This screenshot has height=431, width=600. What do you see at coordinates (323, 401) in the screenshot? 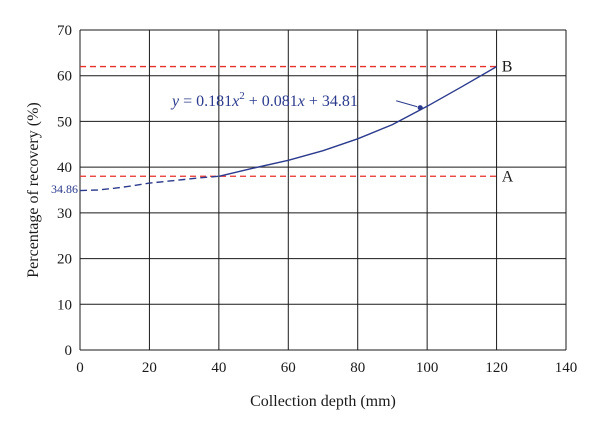
I see `x-axis-title: Collection depth (mm)` at bounding box center [323, 401].